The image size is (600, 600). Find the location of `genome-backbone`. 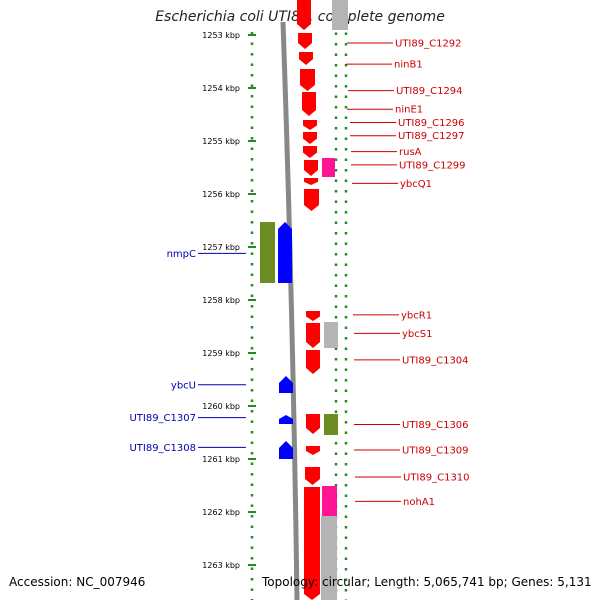

genome-backbone is located at coordinates (290, 310).